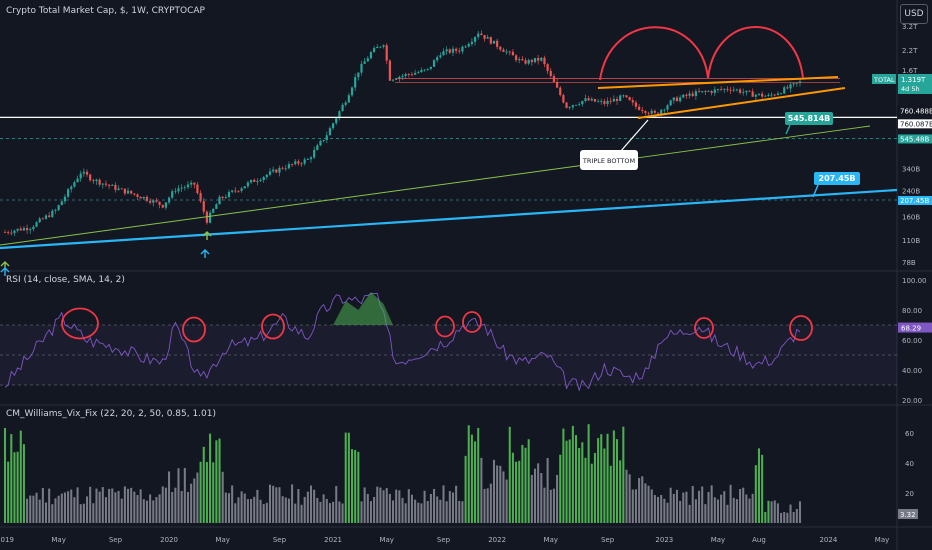 Image resolution: width=932 pixels, height=550 pixels. What do you see at coordinates (915, 84) in the screenshot?
I see `legend-value-bg` at bounding box center [915, 84].